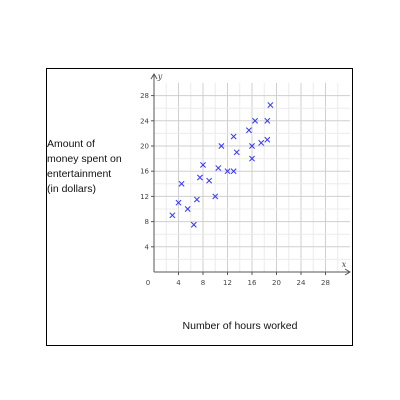 Image resolution: width=400 pixels, height=400 pixels. I want to click on x-tick-label: 20, so click(276, 283).